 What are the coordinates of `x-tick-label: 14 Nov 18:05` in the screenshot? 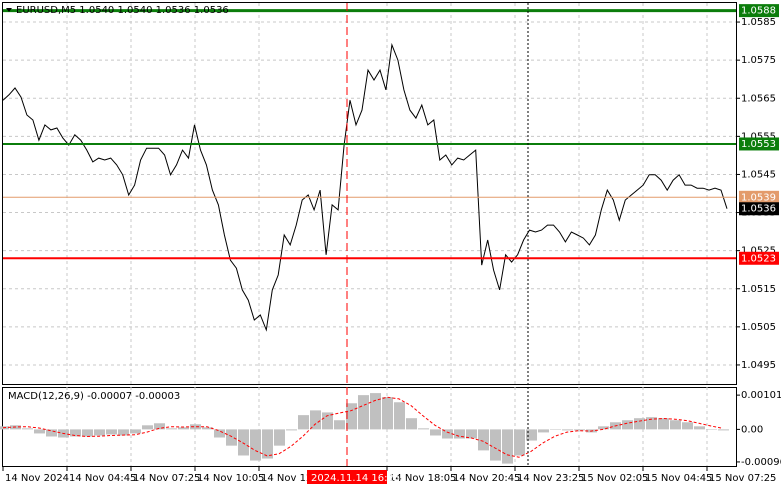 It's located at (422, 478).